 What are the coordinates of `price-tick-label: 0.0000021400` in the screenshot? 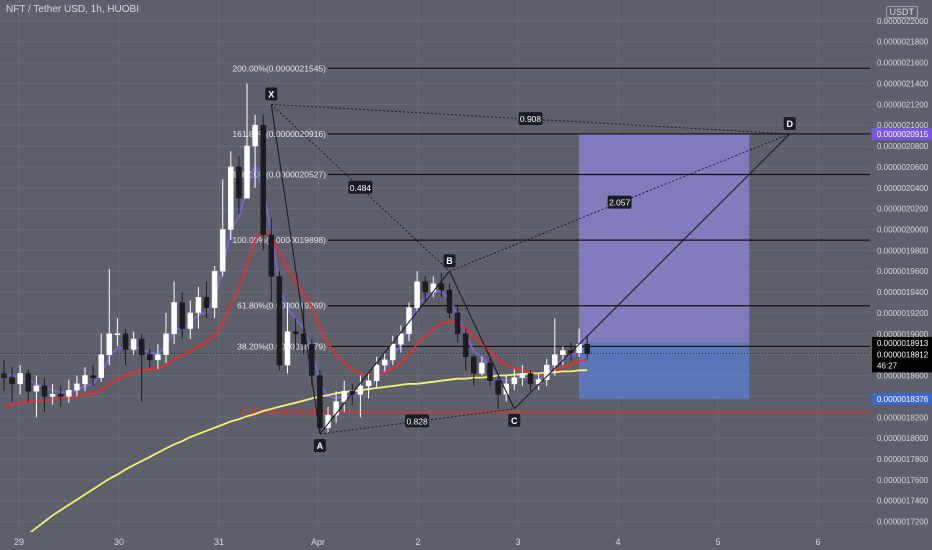 It's located at (903, 83).